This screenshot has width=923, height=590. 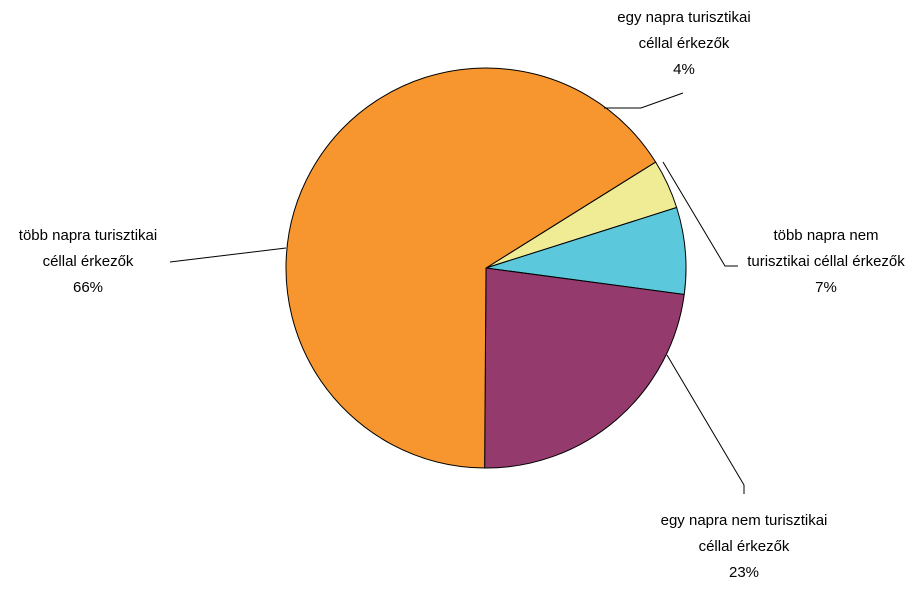 I want to click on slice-name-label: turisztikai céllal érkezők, so click(x=826, y=261).